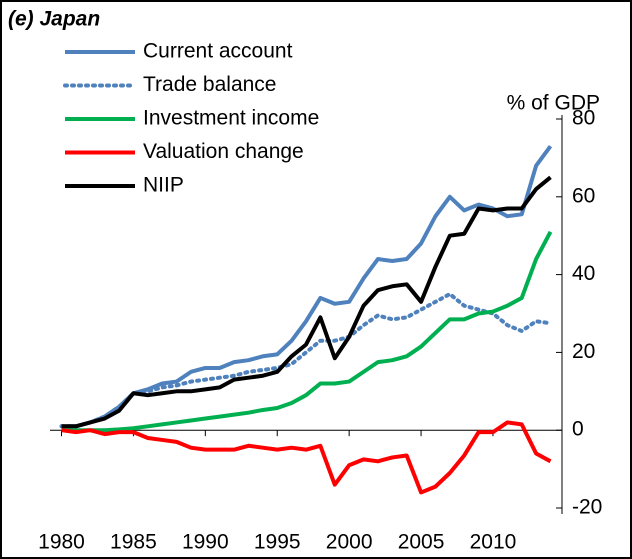 This screenshot has width=632, height=559. I want to click on legend-label: Current account, so click(218, 51).